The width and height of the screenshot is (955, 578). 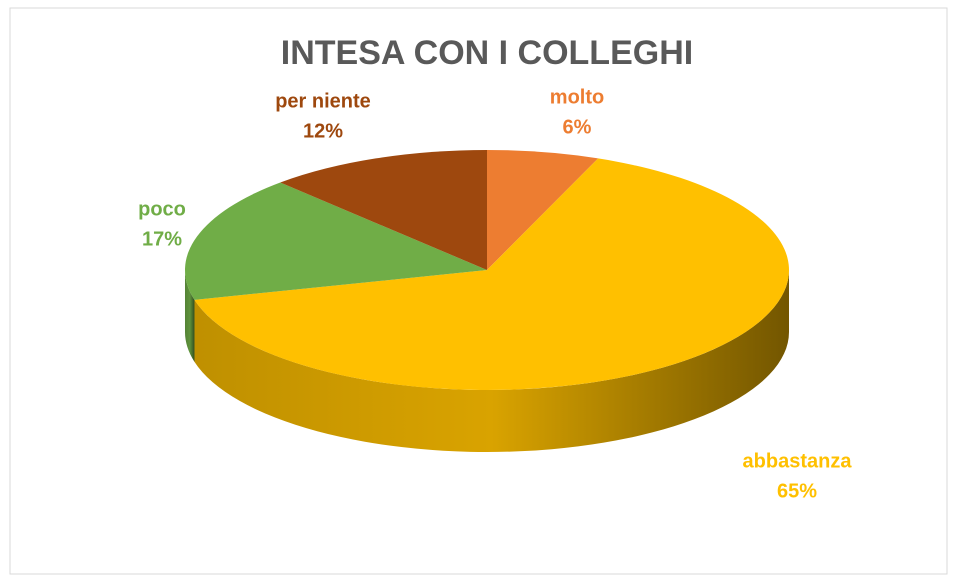 I want to click on data-label-name: poco, so click(x=162, y=209).